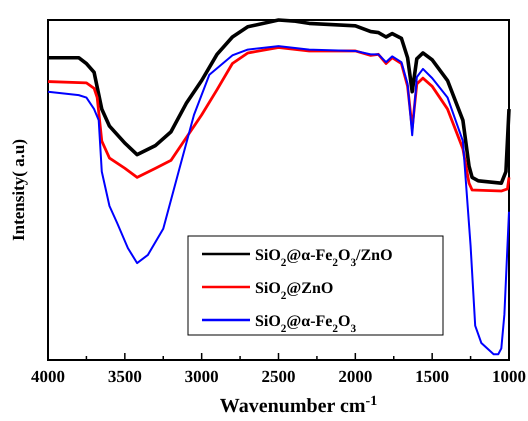  What do you see at coordinates (305, 324) in the screenshot?
I see `legend-label: SiO$_{2}$@α-Fe$_{2}$O$_{3}$` at bounding box center [305, 324].